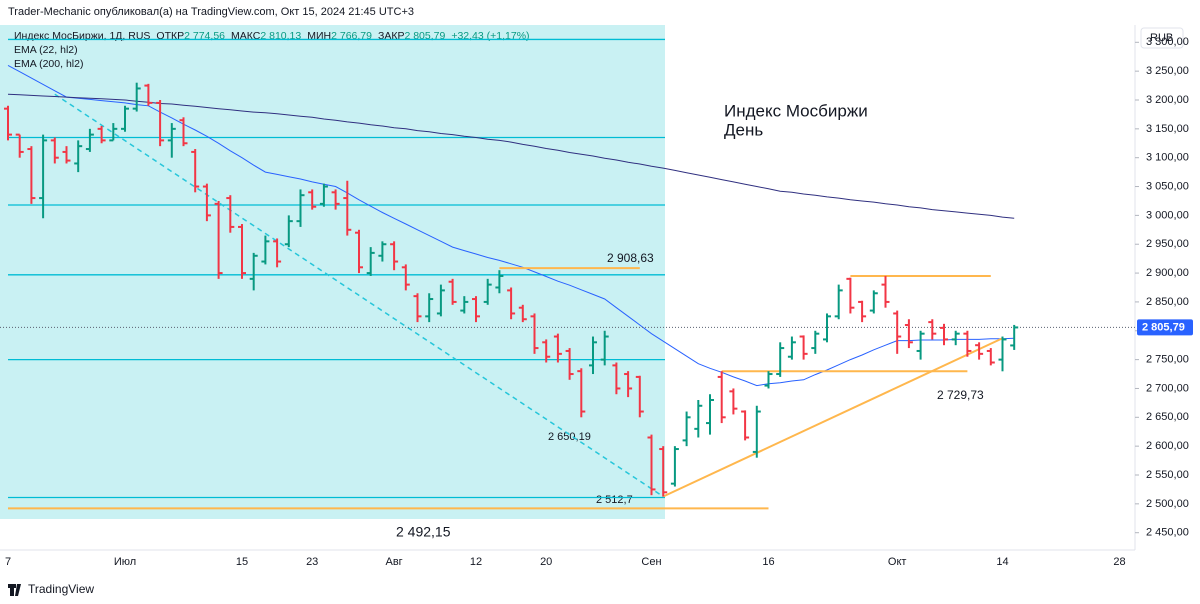 The image size is (1200, 604). Describe the element at coordinates (1167, 273) in the screenshot. I see `y-tick-label: 2 900,00` at that location.